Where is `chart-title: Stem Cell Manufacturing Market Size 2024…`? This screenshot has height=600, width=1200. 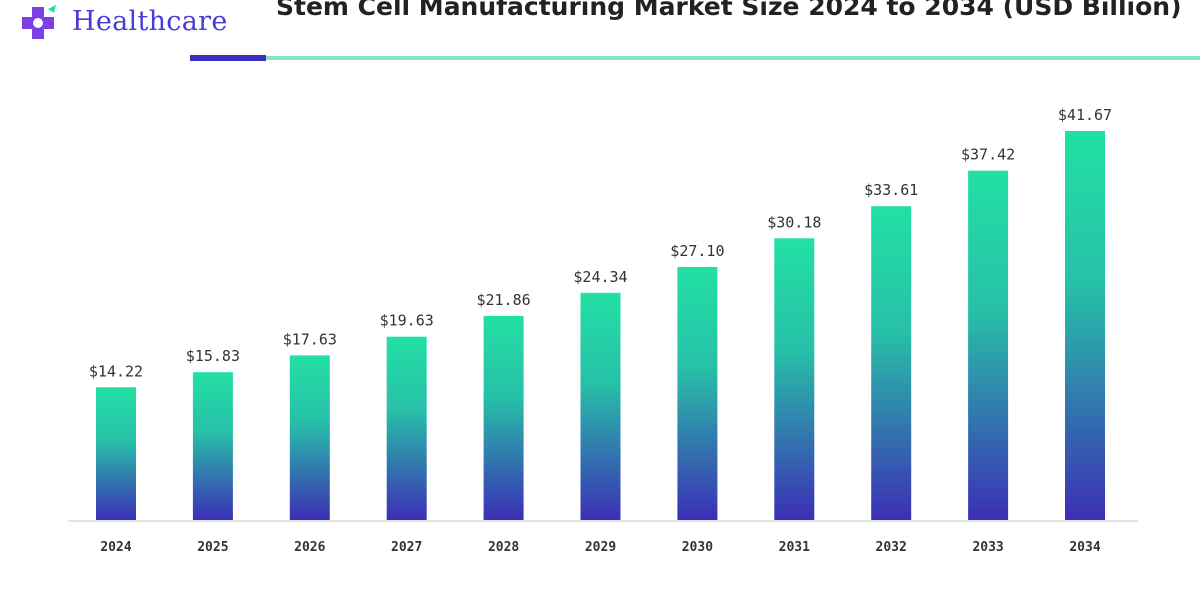 chart-title: Stem Cell Manufacturing Market Size 2024… is located at coordinates (729, 10).